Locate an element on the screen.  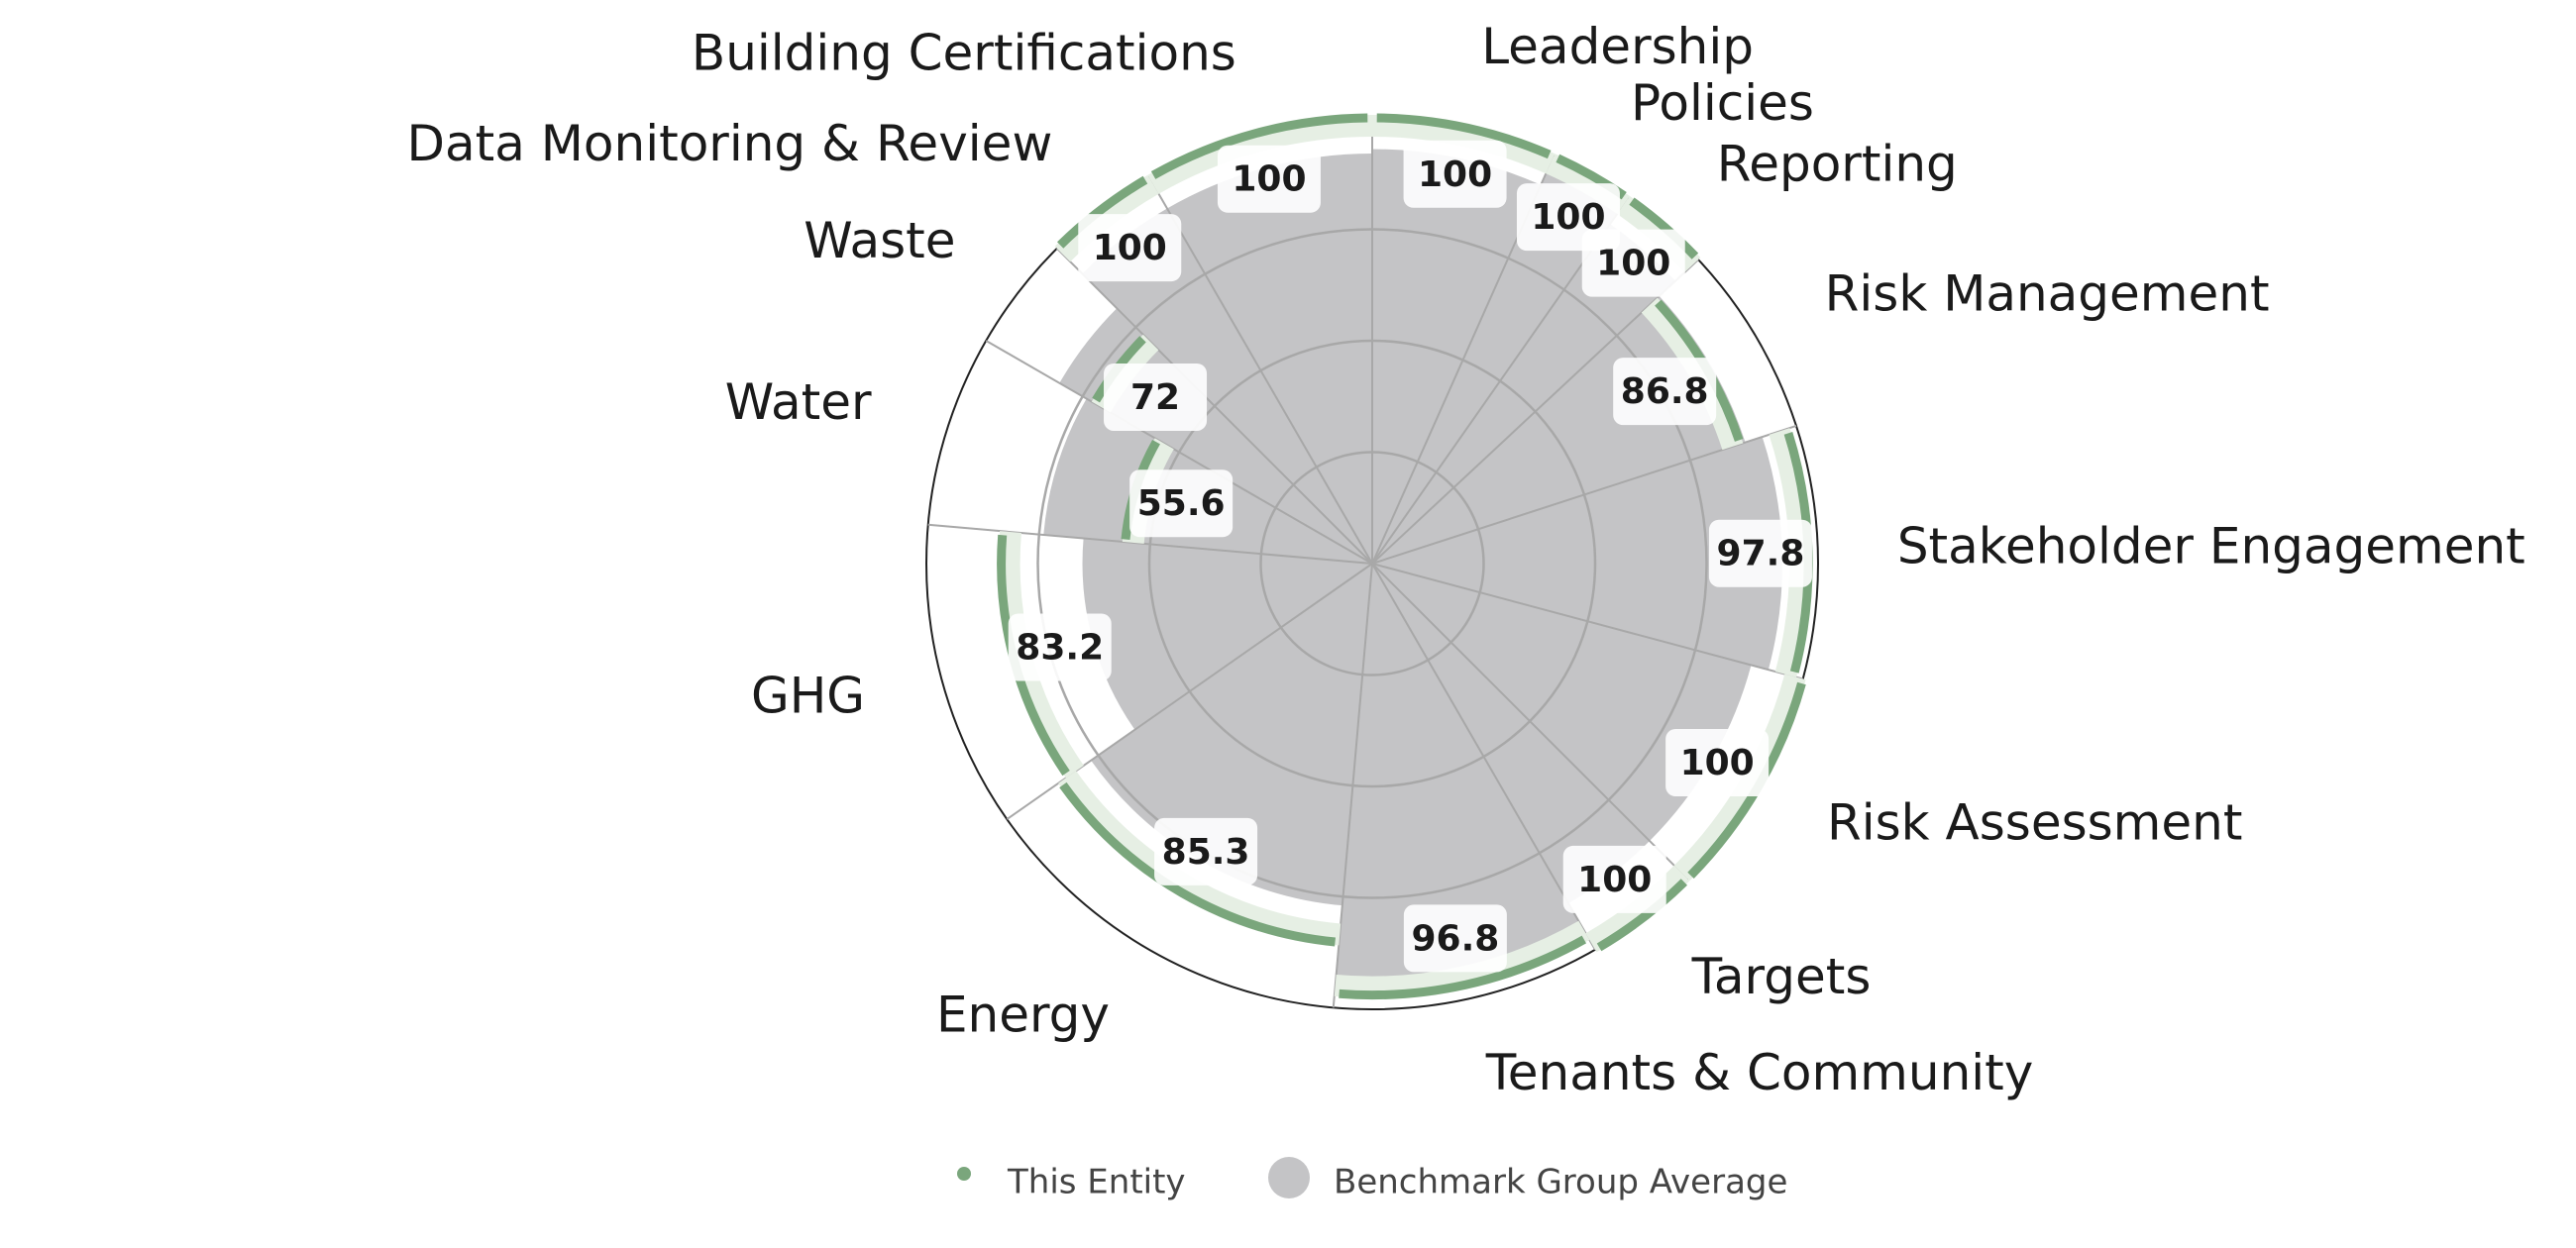
category-label: Risk Assessment is located at coordinates (2035, 823).